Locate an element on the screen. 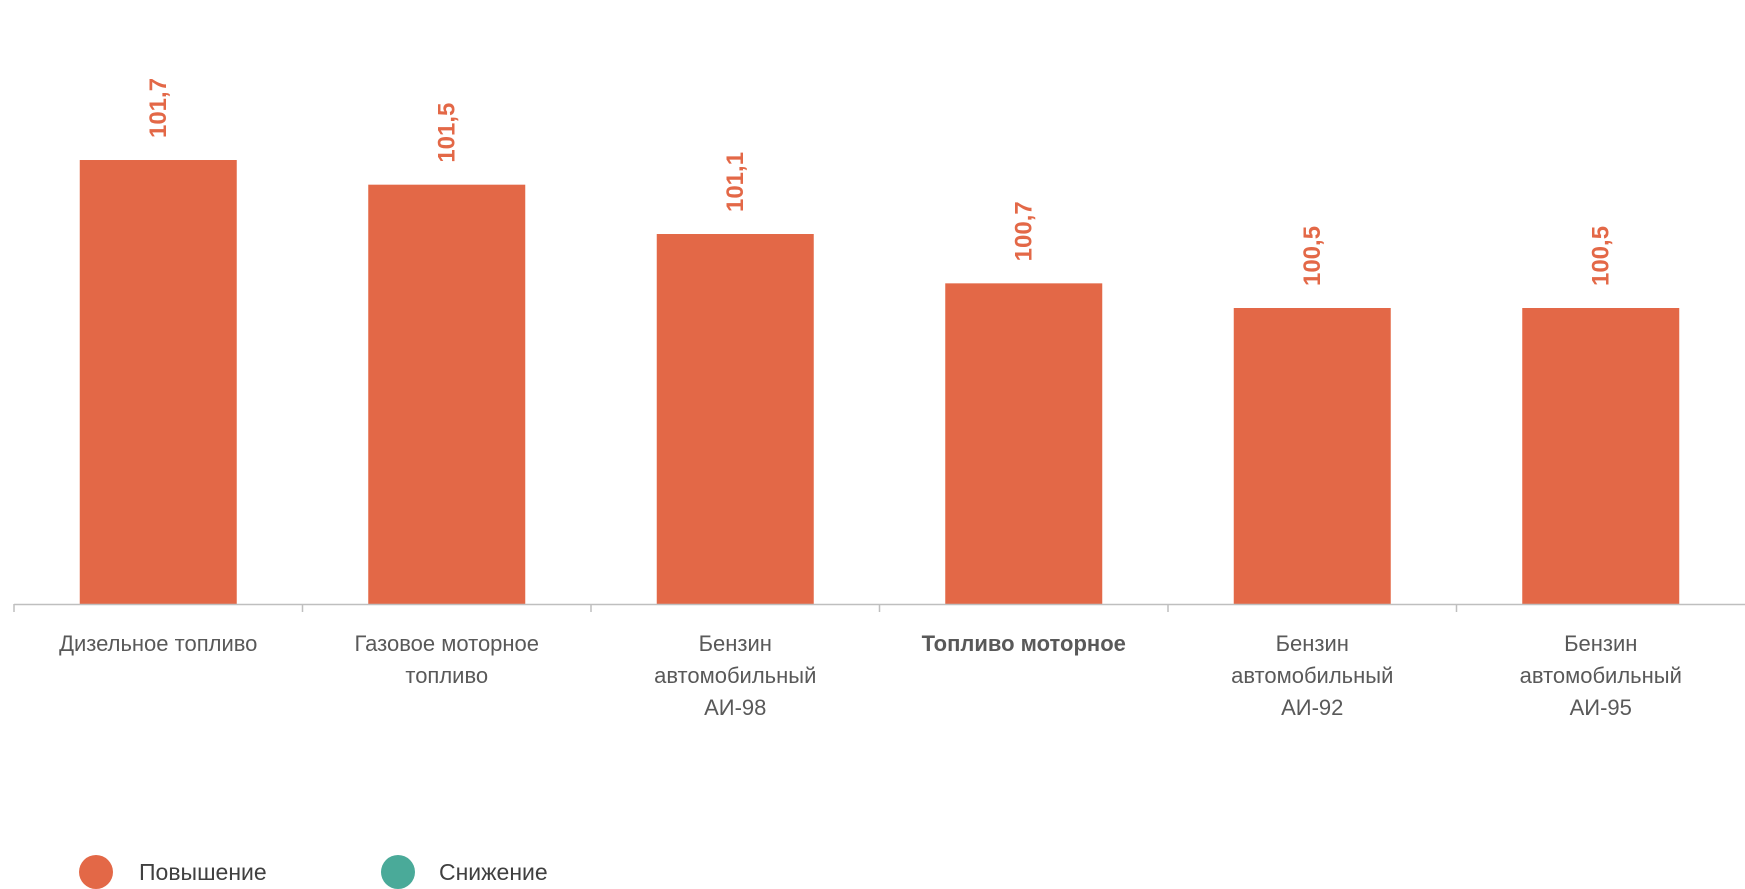 This screenshot has width=1745, height=889. legend: Повышение Снижение is located at coordinates (313, 872).